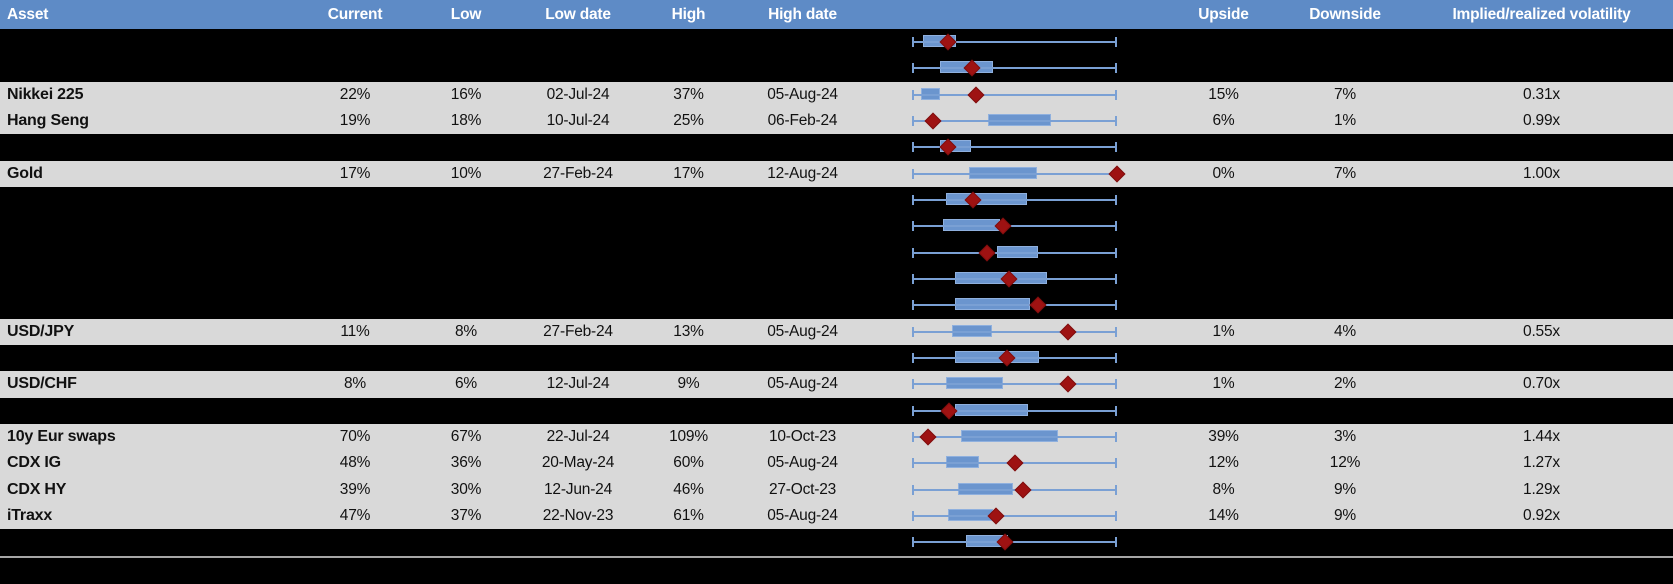  Describe the element at coordinates (1223, 437) in the screenshot. I see `upside-value: 39%` at that location.